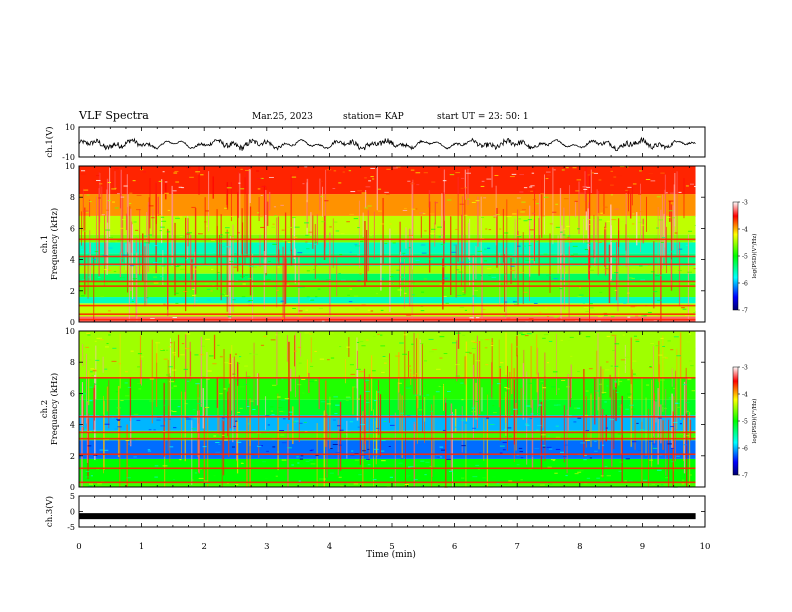  Describe the element at coordinates (705, 547) in the screenshot. I see `x-tick-label: 10` at that location.